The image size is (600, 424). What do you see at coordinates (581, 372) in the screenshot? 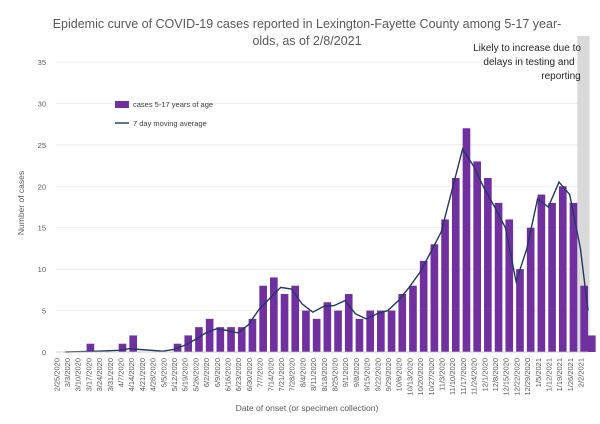
I see `x-tick-label: 2/2/2021` at bounding box center [581, 372].